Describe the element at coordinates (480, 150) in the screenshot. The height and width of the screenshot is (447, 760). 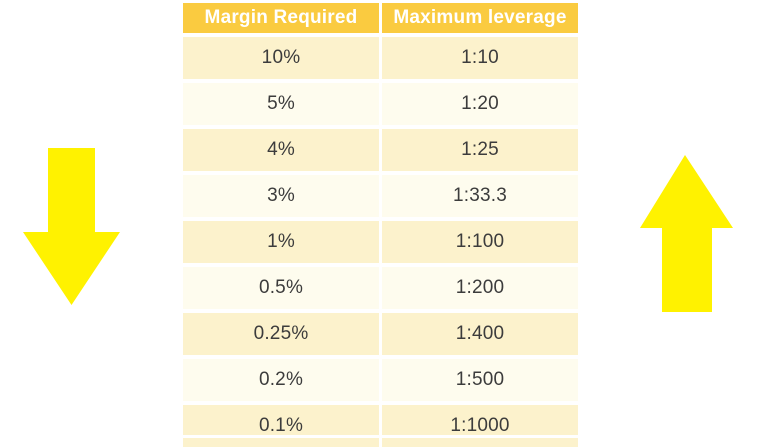
I see `table-cell-leverage: 1:25` at that location.